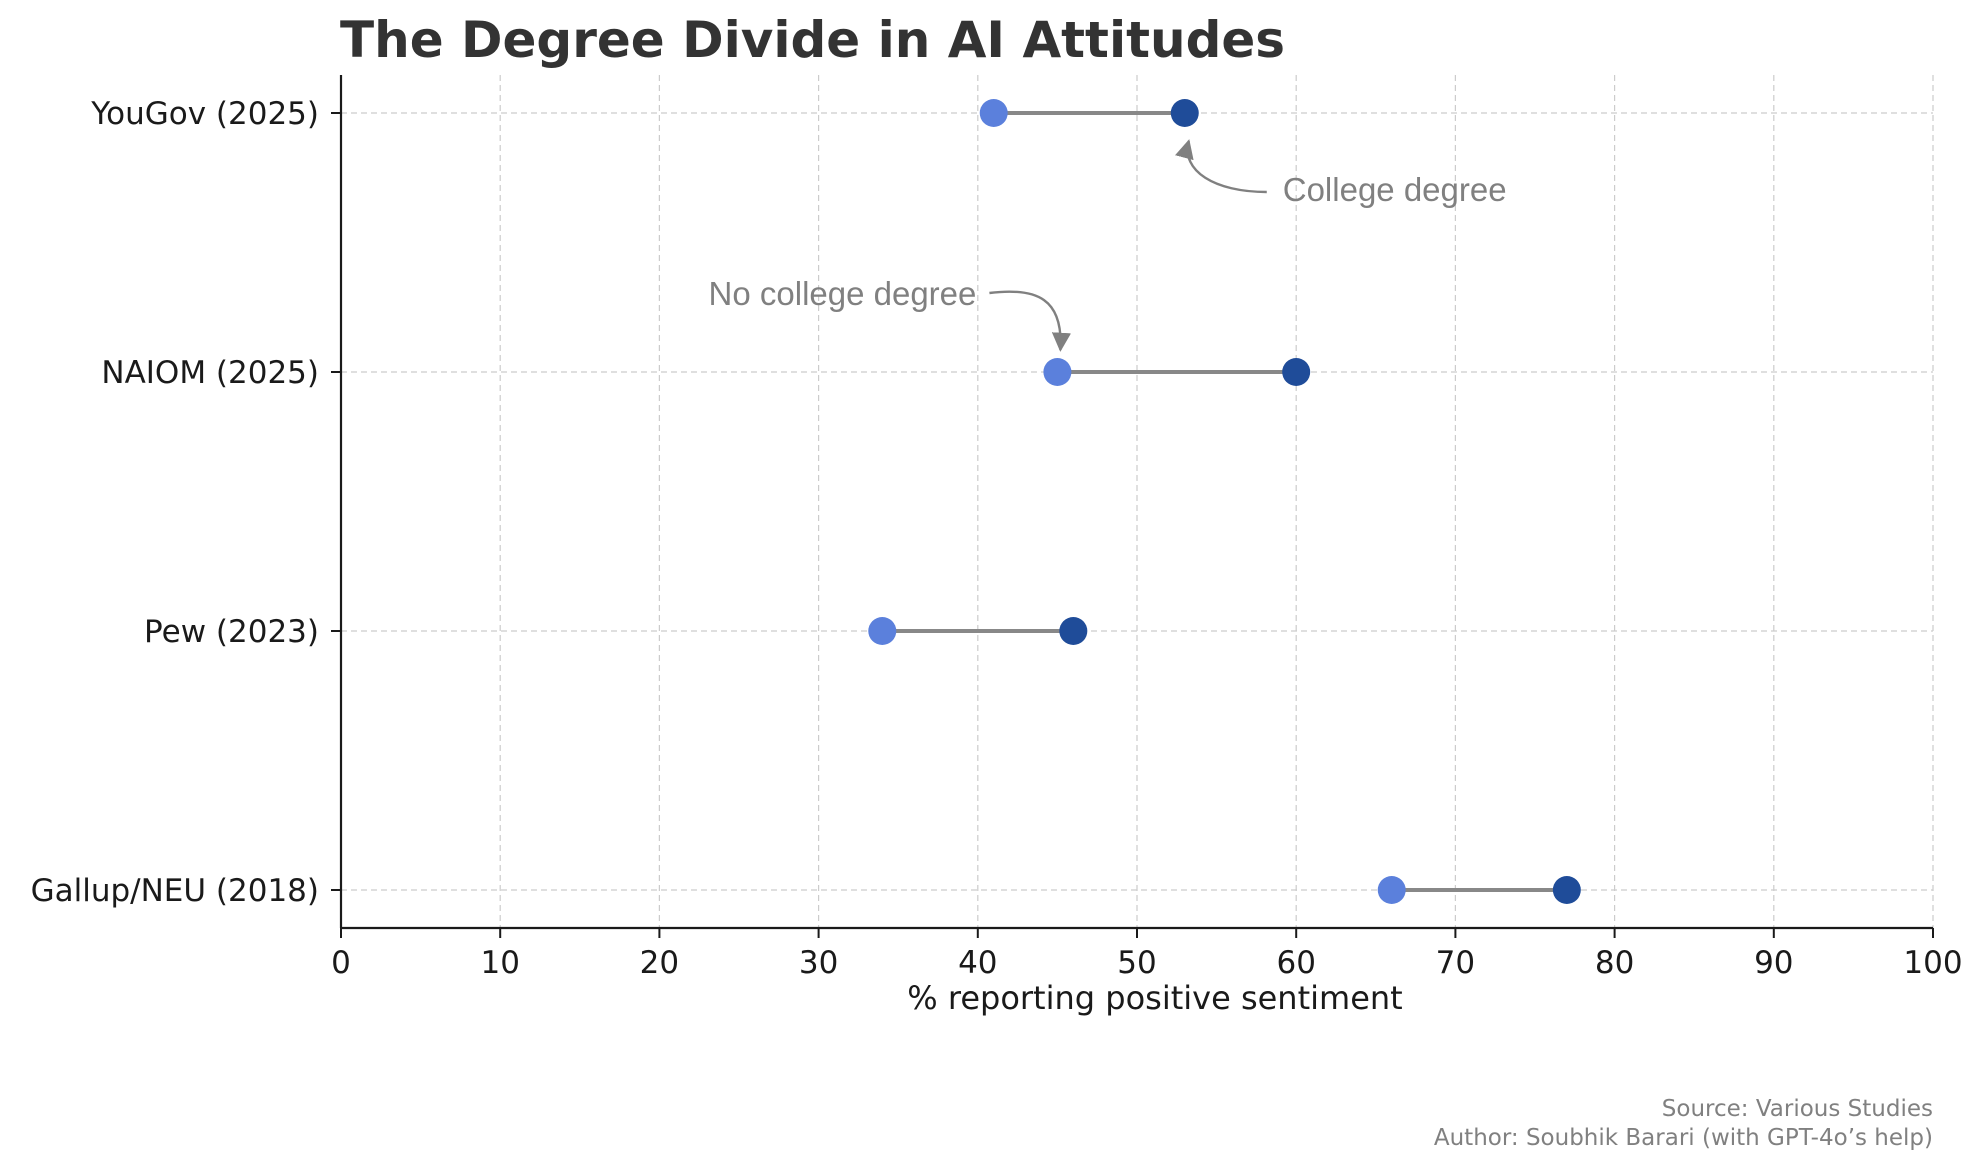 This screenshot has width=1979, height=1165. What do you see at coordinates (818, 963) in the screenshot?
I see `x-tick-label: 30` at bounding box center [818, 963].